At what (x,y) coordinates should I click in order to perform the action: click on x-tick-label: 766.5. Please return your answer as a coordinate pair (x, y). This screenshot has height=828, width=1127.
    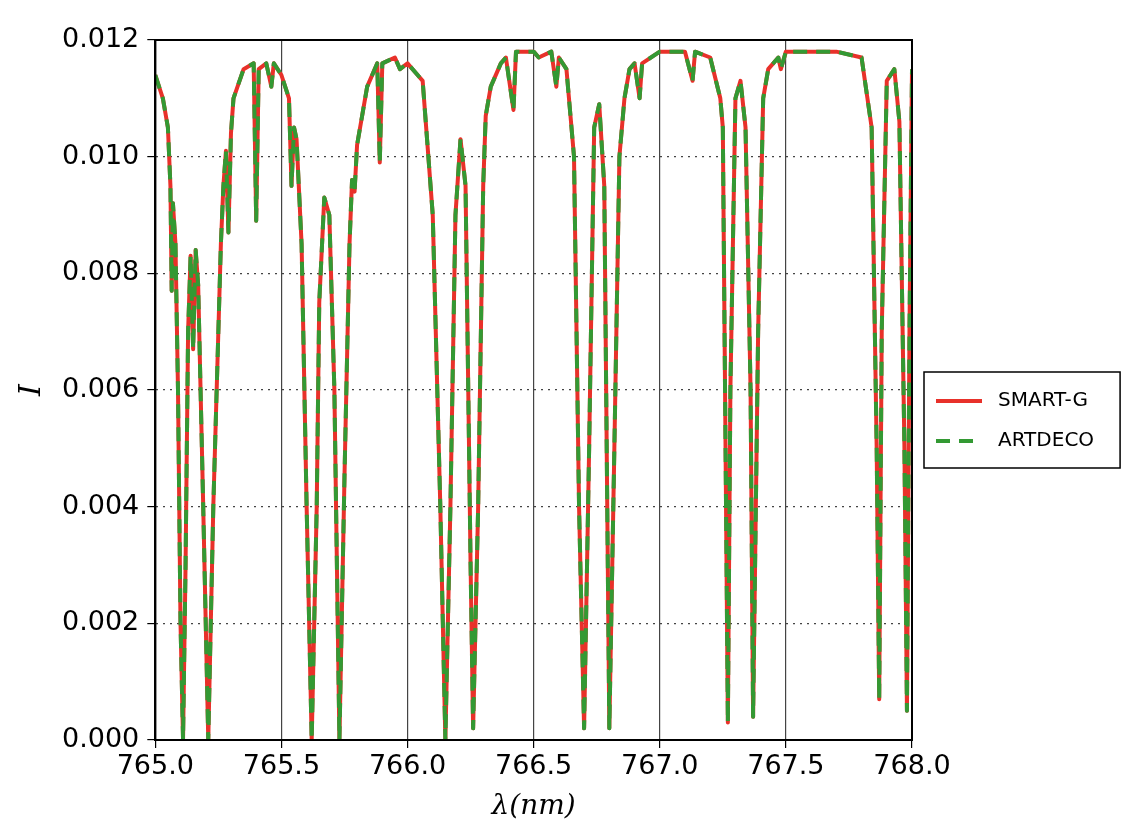
    Looking at the image, I should click on (534, 765).